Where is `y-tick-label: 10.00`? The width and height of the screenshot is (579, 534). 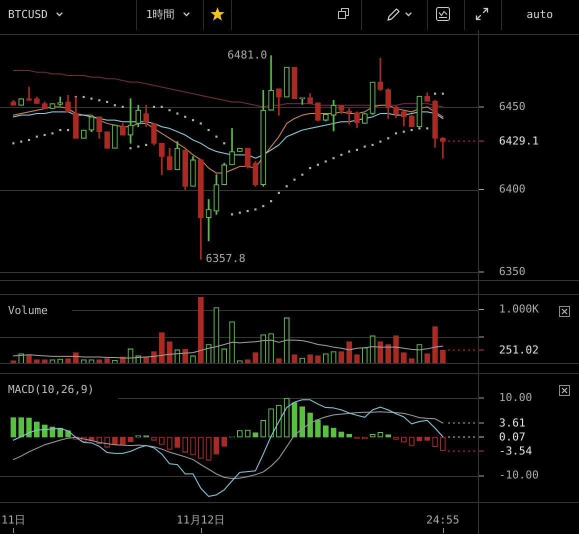
y-tick-label: 10.00 is located at coordinates (515, 397).